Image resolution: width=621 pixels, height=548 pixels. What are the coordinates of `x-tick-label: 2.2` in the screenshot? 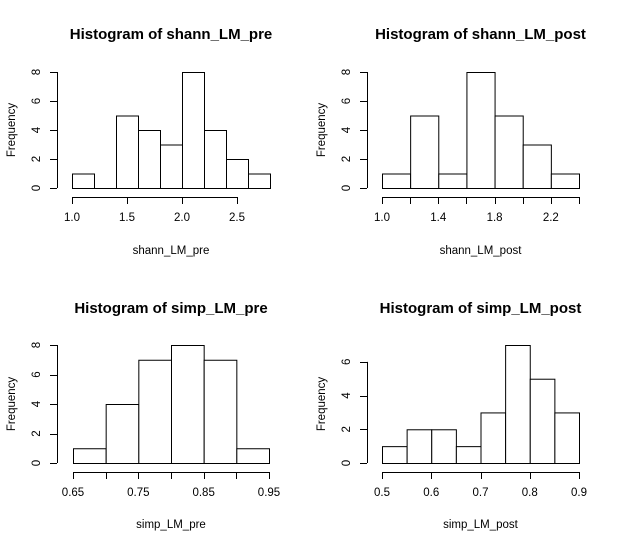 It's located at (551, 218).